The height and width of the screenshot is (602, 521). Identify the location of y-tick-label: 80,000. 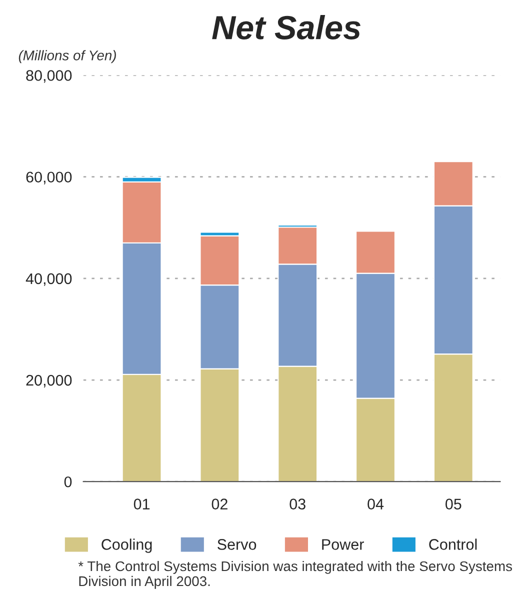
(49, 76).